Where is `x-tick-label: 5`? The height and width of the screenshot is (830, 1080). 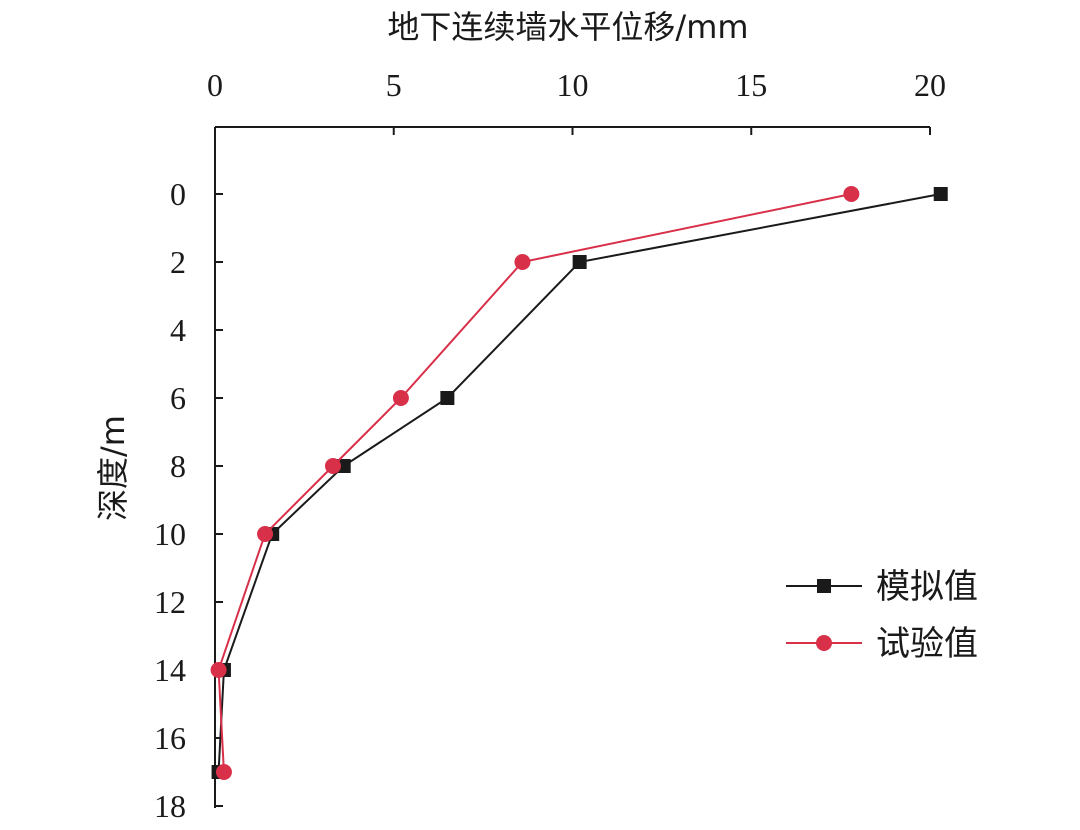 x-tick-label: 5 is located at coordinates (394, 85).